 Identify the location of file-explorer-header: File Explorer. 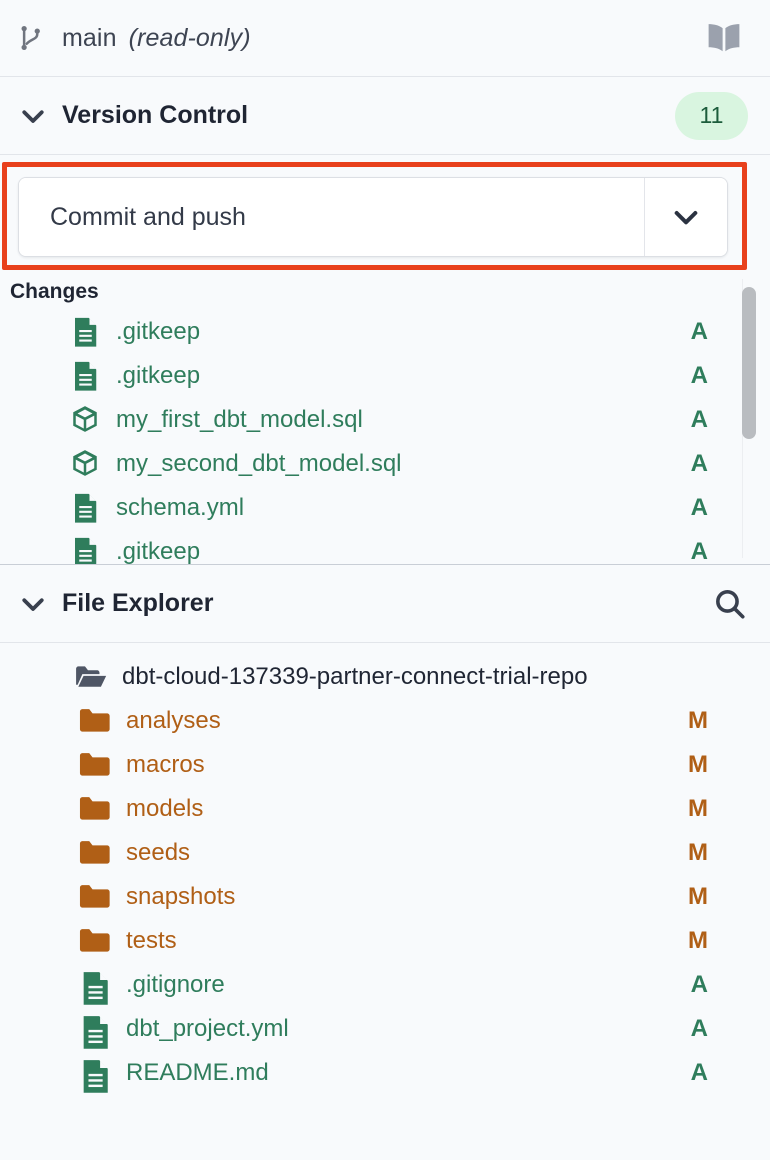
(385, 604).